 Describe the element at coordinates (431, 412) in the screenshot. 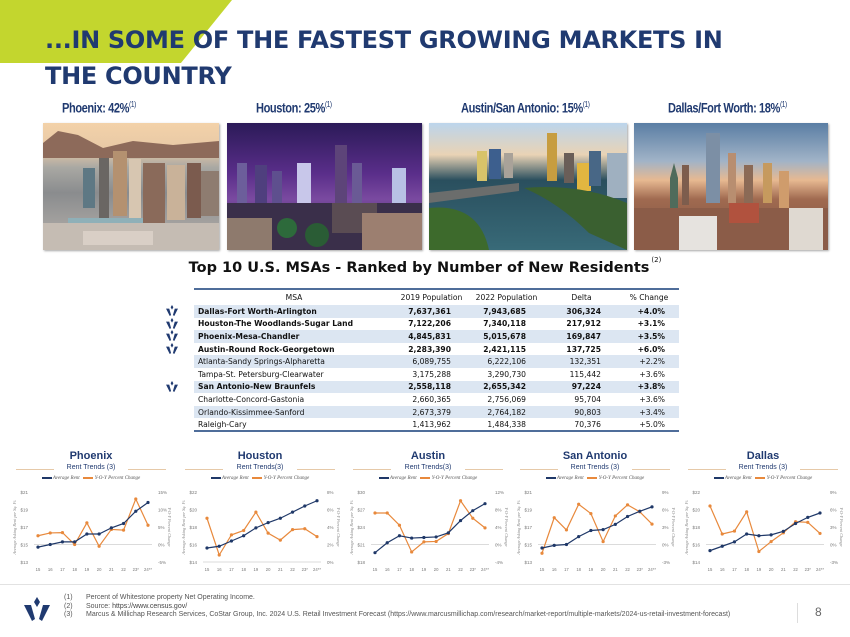

I see `population-2019-cell: 2,673,379` at that location.